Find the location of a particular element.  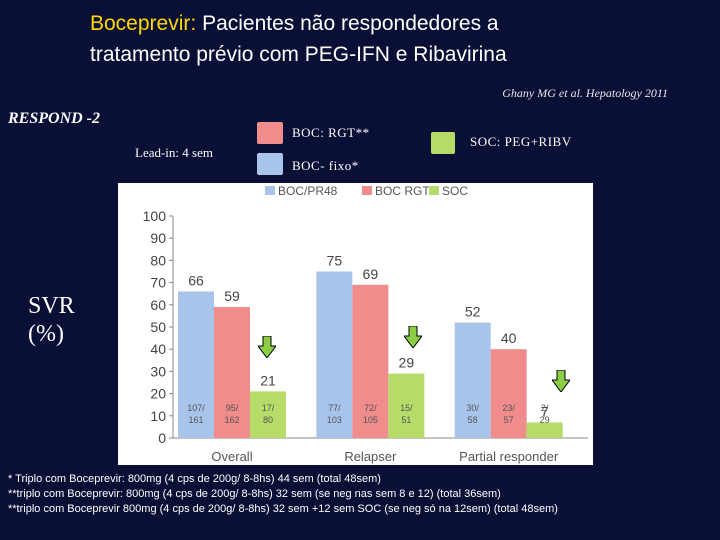

y-tick-label: 40 is located at coordinates (158, 349).